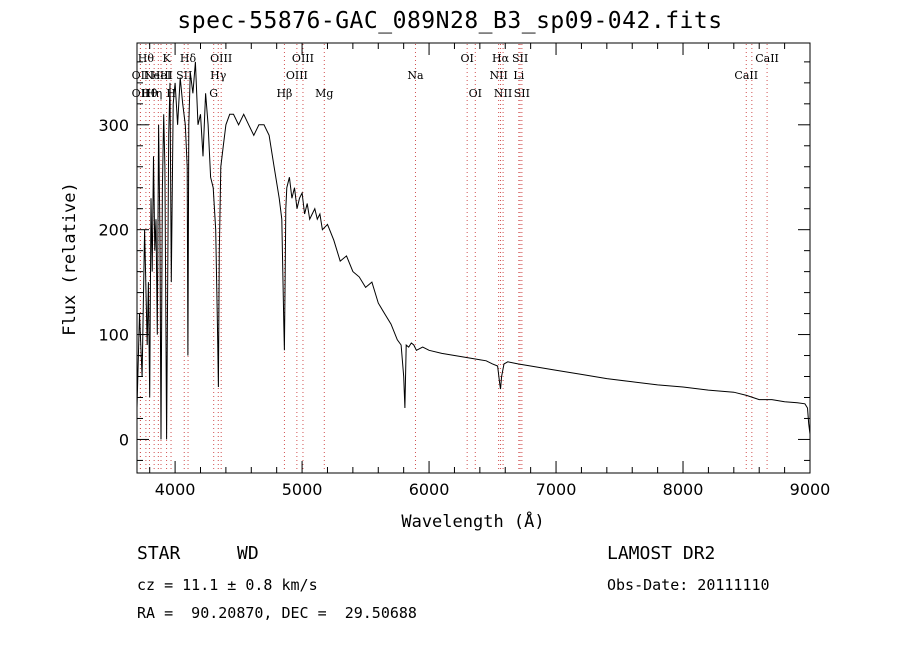  What do you see at coordinates (175, 489) in the screenshot?
I see `x-tick-label: 4000` at bounding box center [175, 489].